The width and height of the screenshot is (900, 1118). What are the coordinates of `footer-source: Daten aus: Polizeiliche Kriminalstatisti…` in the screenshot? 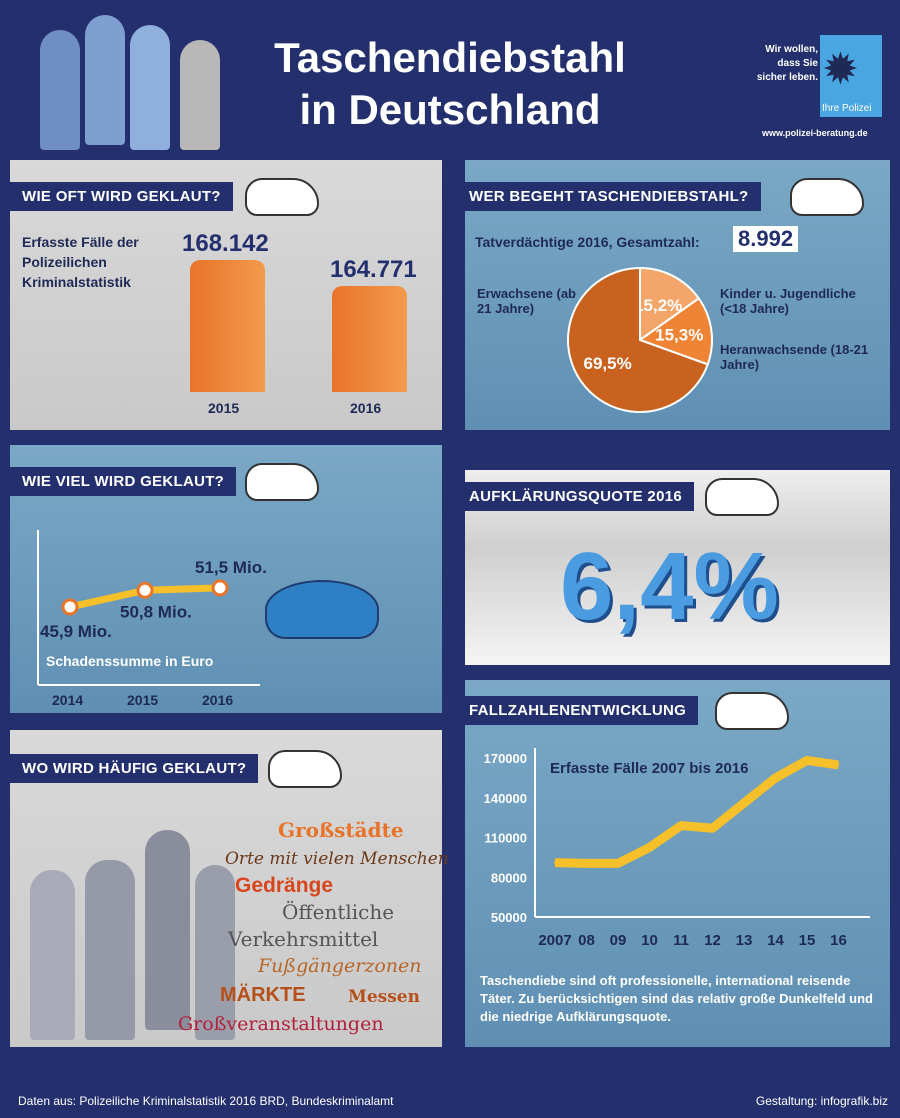 It's located at (206, 1101).